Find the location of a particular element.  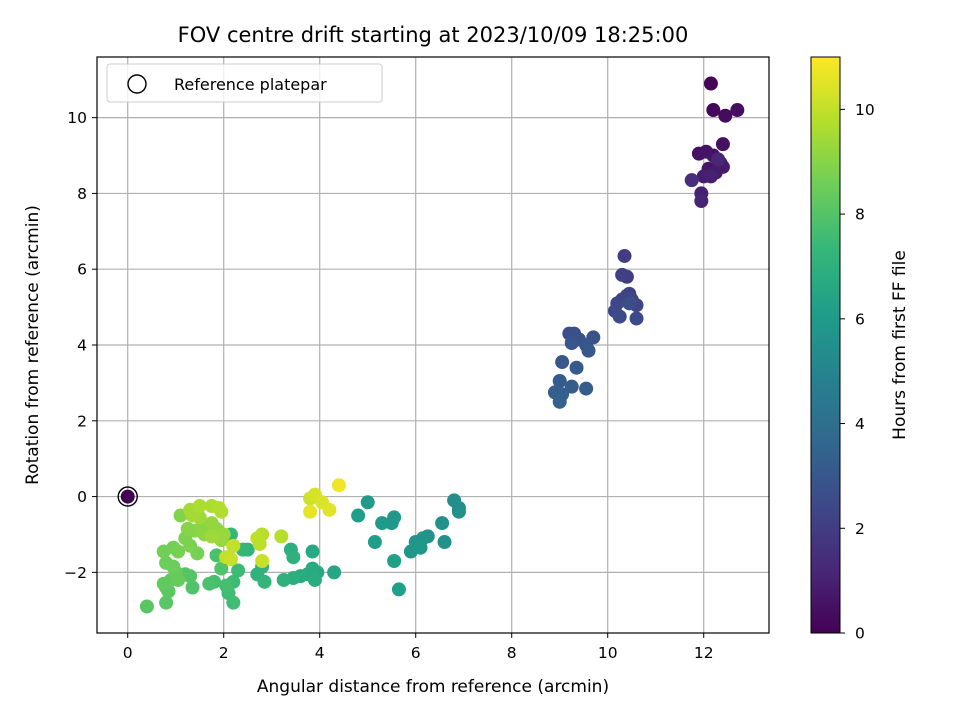

y-tick-label: −2 is located at coordinates (75, 573).